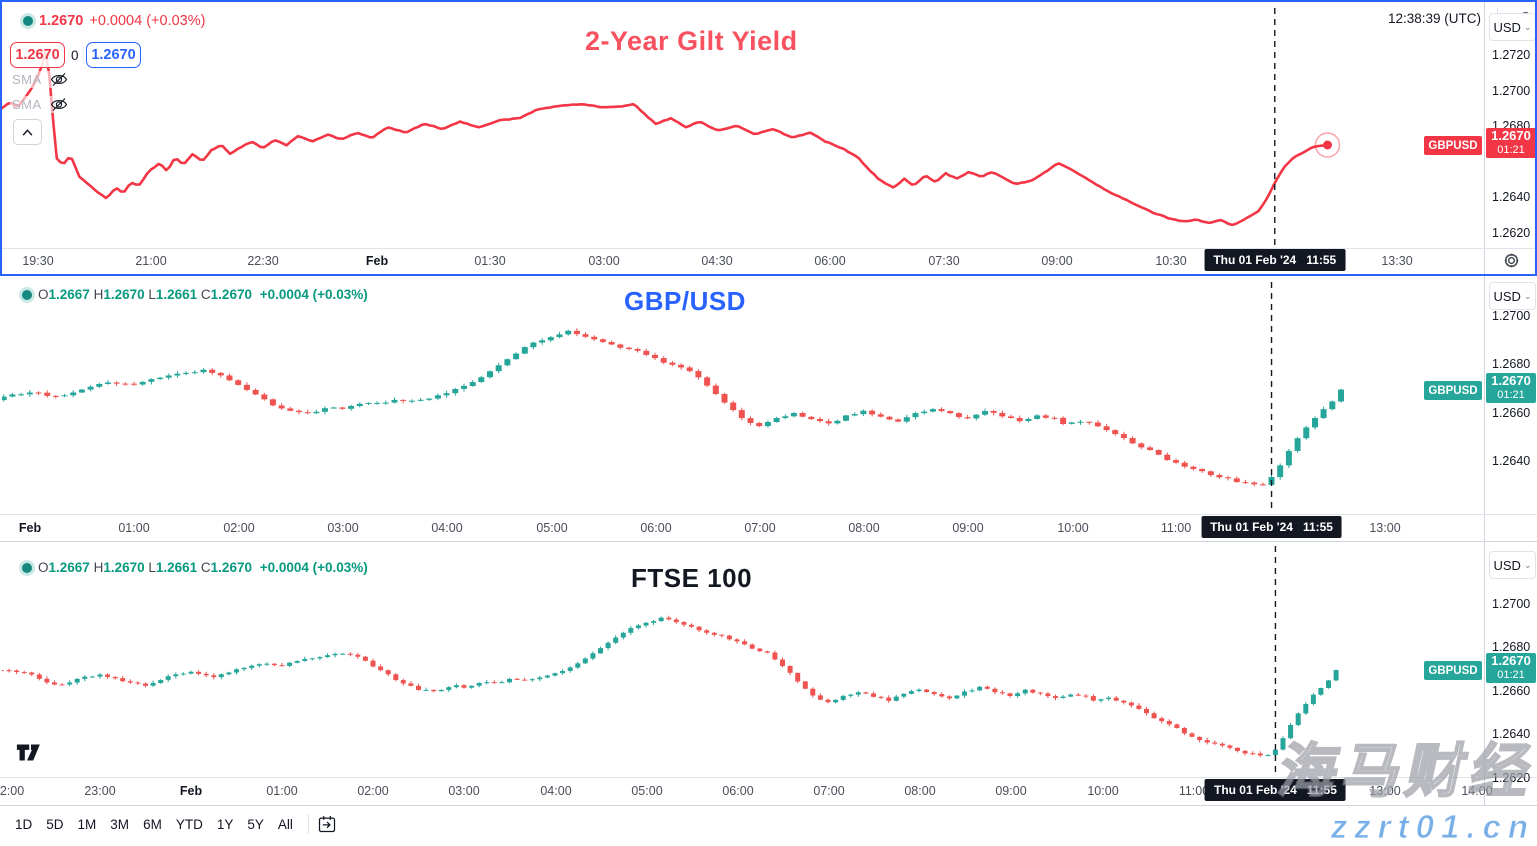 The width and height of the screenshot is (1537, 846). Describe the element at coordinates (120, 824) in the screenshot. I see `range-button-3m: 3M` at that location.